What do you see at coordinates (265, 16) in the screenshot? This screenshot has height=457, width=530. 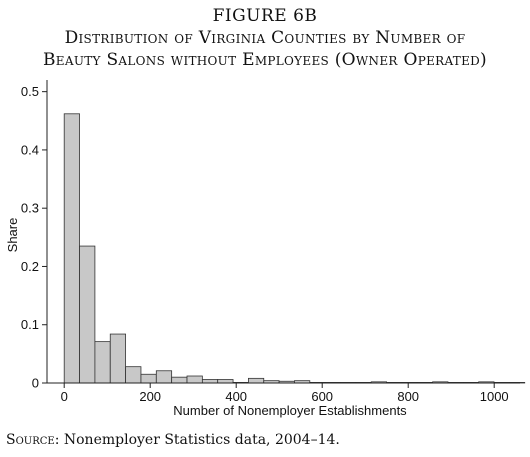 I see `figure-label: FIGURE 6B` at bounding box center [265, 16].